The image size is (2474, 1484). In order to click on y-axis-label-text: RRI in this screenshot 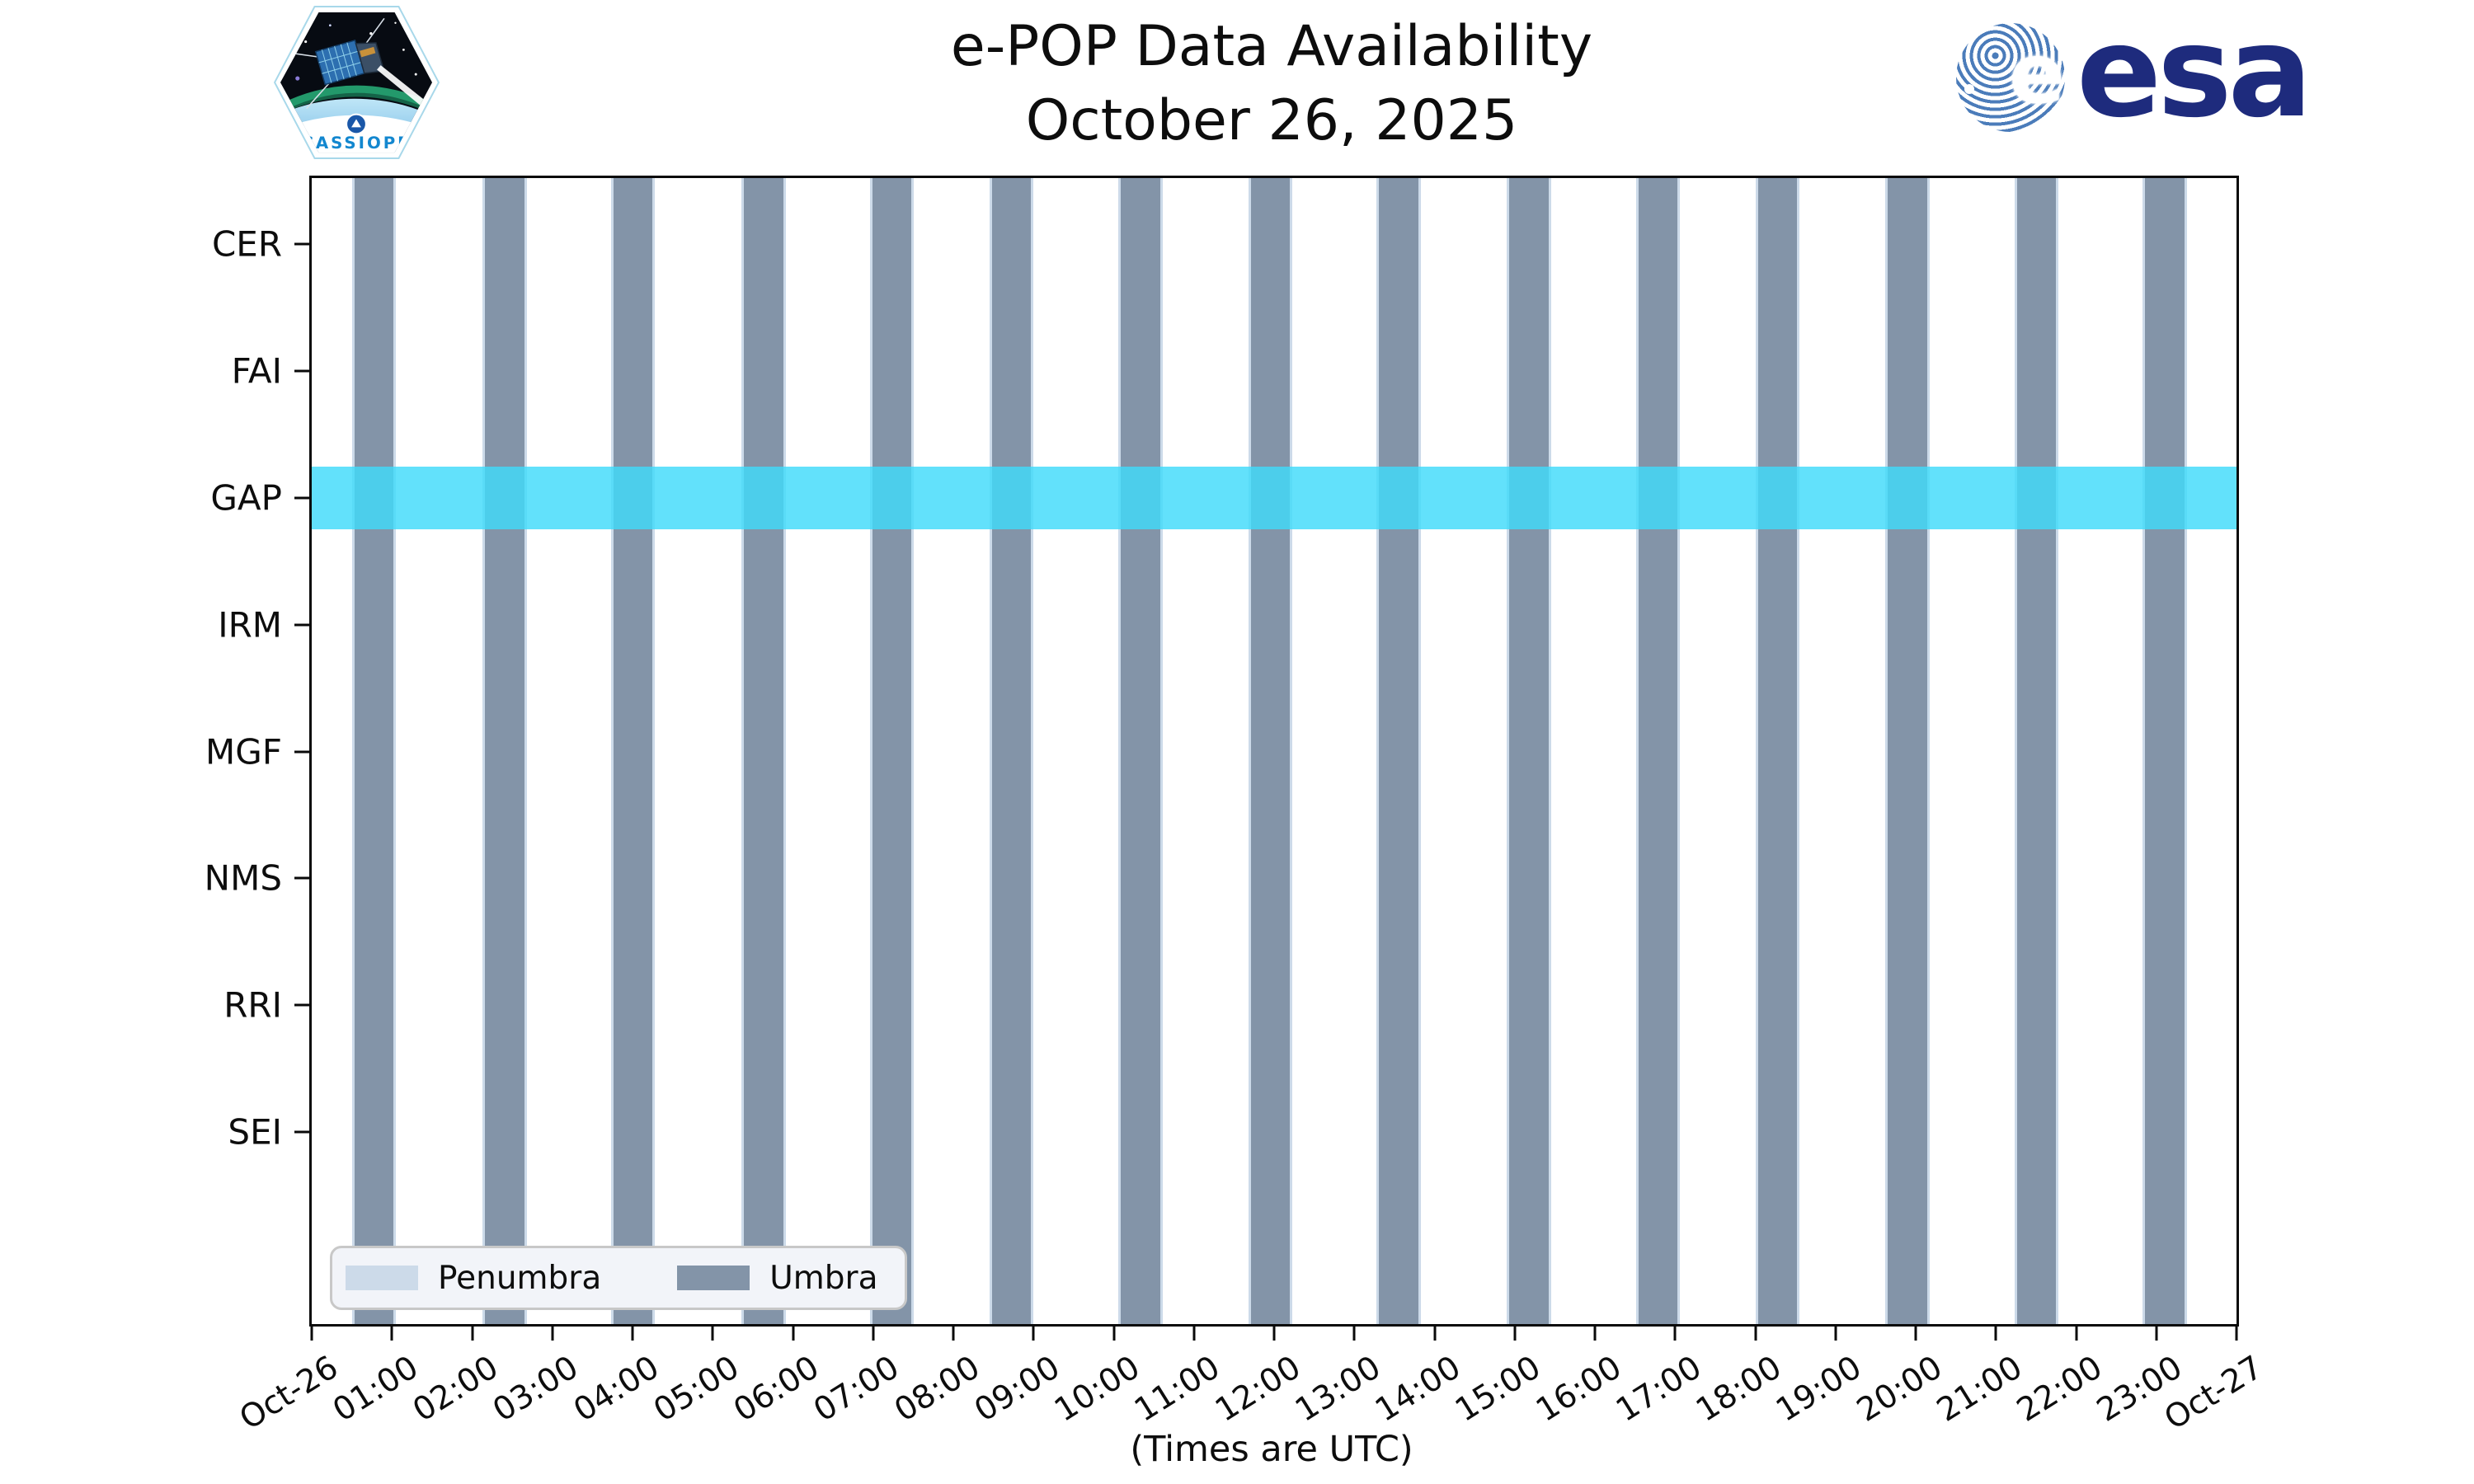, I will do `click(252, 1005)`.